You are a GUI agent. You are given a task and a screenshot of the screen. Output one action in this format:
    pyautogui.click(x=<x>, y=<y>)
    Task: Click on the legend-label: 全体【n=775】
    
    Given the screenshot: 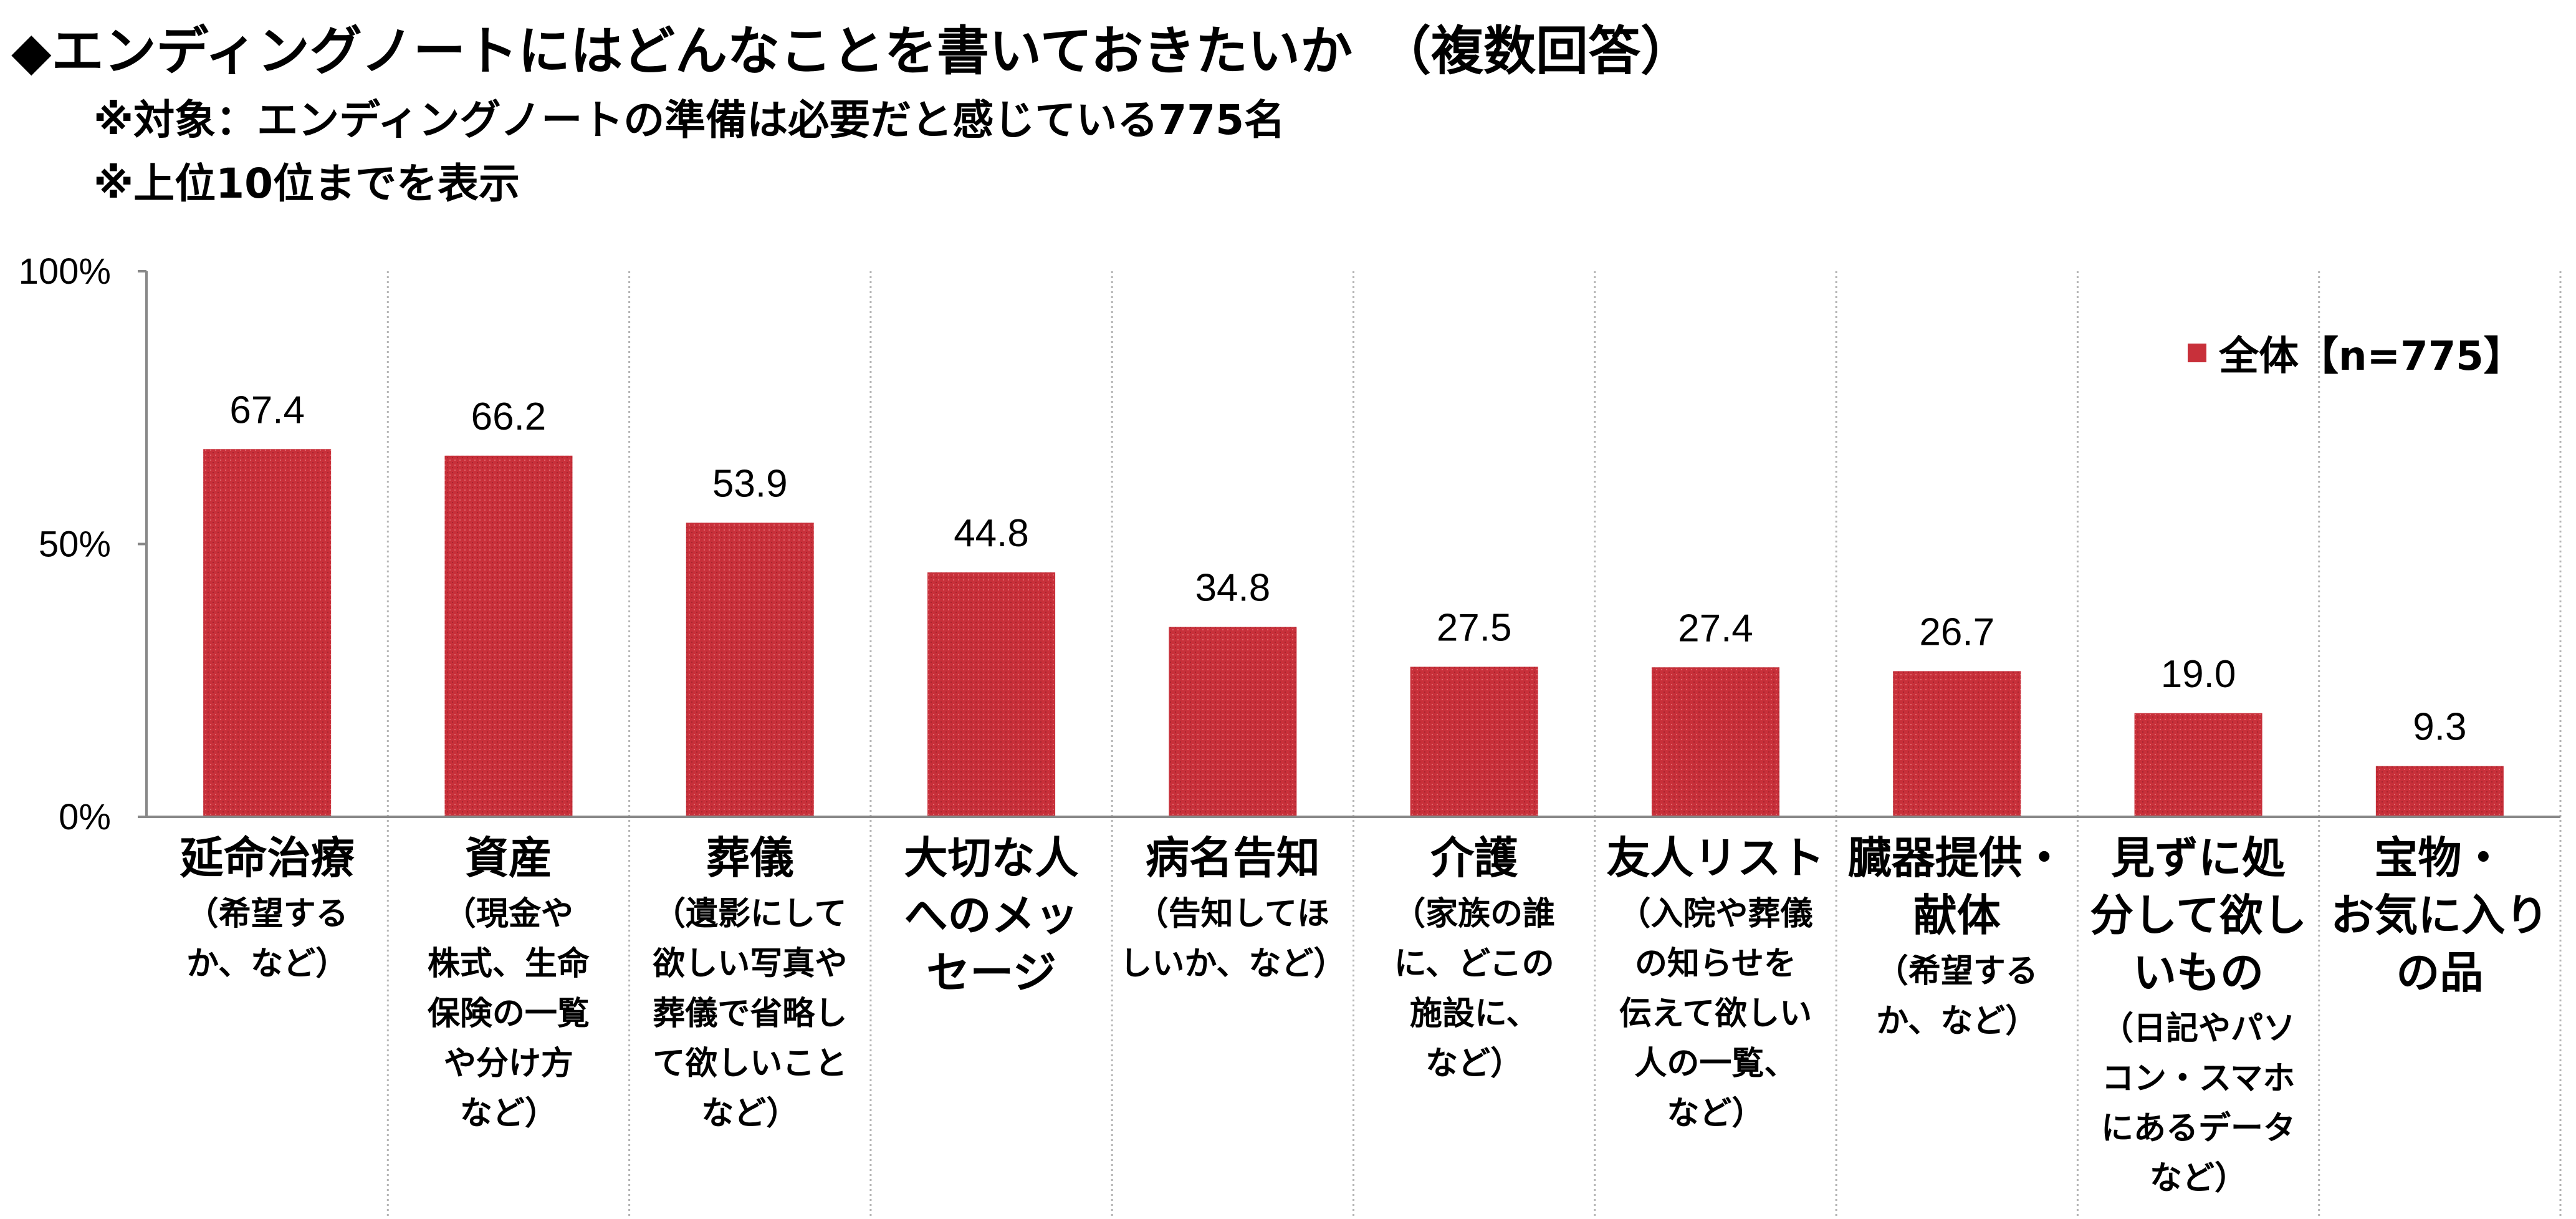 What is the action you would take?
    pyautogui.click(x=2371, y=357)
    